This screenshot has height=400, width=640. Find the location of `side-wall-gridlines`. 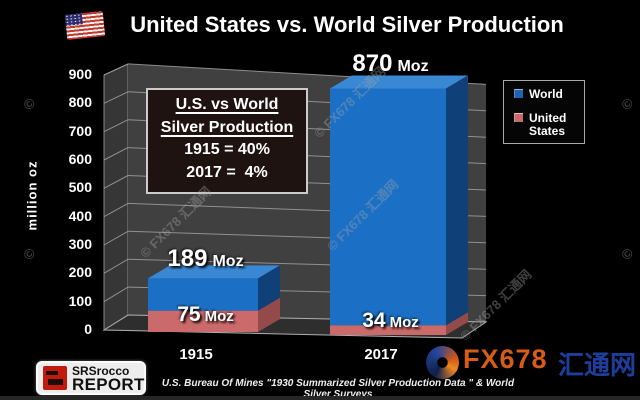

side-wall-gridlines is located at coordinates (116, 197).